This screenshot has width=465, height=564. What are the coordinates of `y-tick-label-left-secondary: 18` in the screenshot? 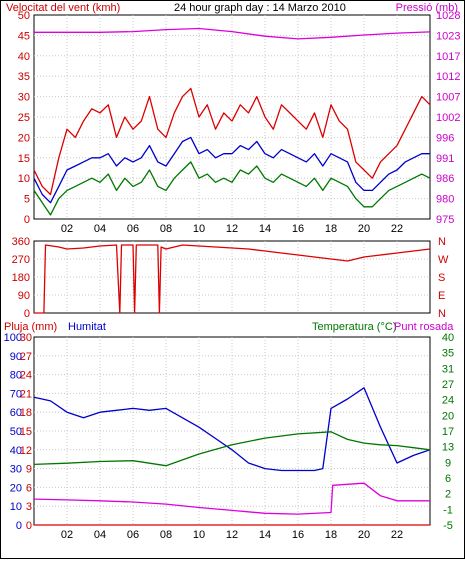 It's located at (26, 413).